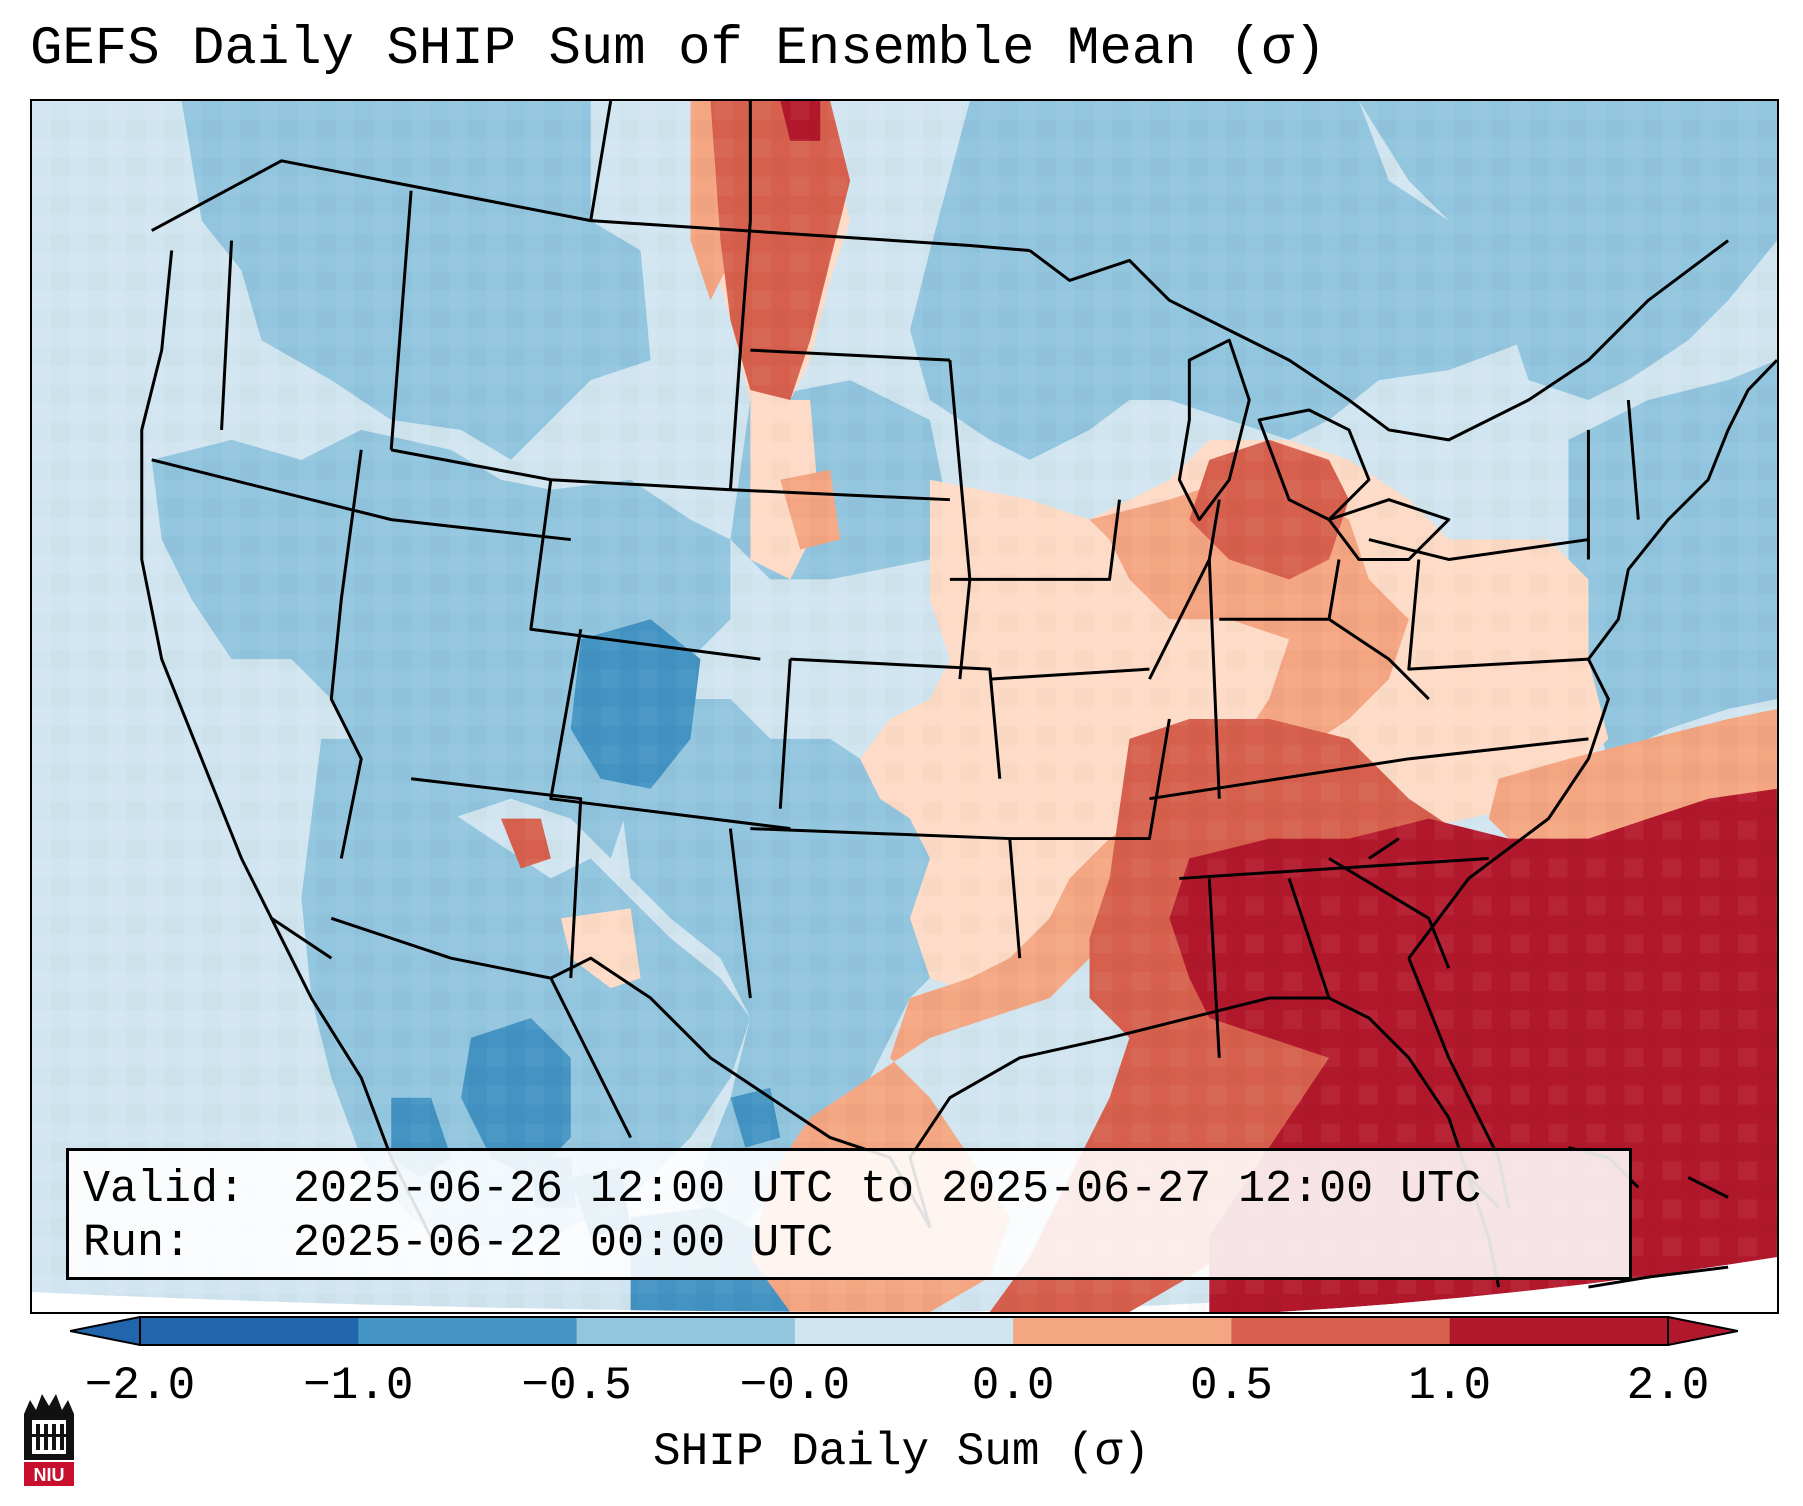 The width and height of the screenshot is (1803, 1506). I want to click on valid-label: Valid:, so click(164, 1189).